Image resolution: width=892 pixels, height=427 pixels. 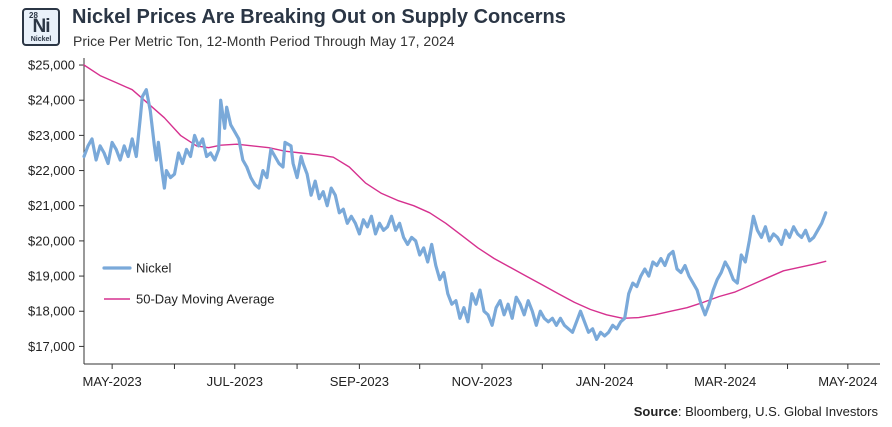 I want to click on x-tick-label: MAY-2023, so click(x=112, y=381).